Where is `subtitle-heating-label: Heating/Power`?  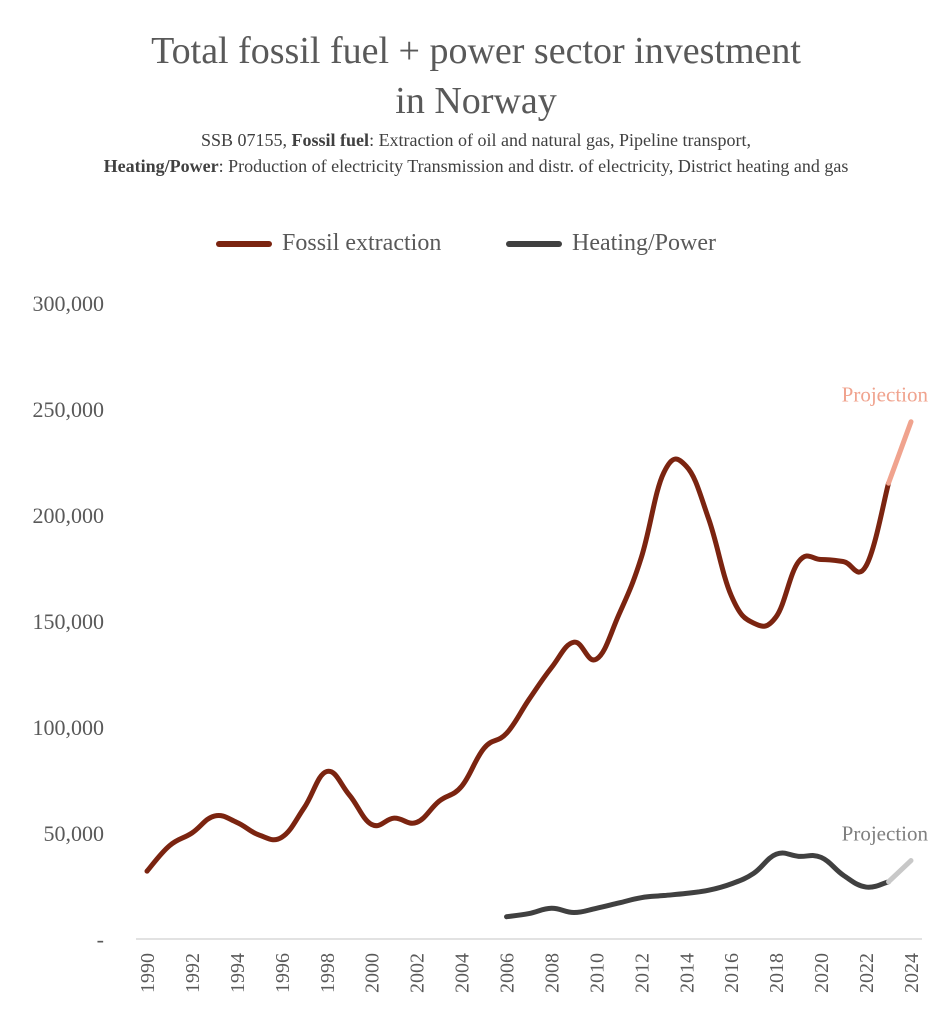
subtitle-heating-label: Heating/Power is located at coordinates (161, 166).